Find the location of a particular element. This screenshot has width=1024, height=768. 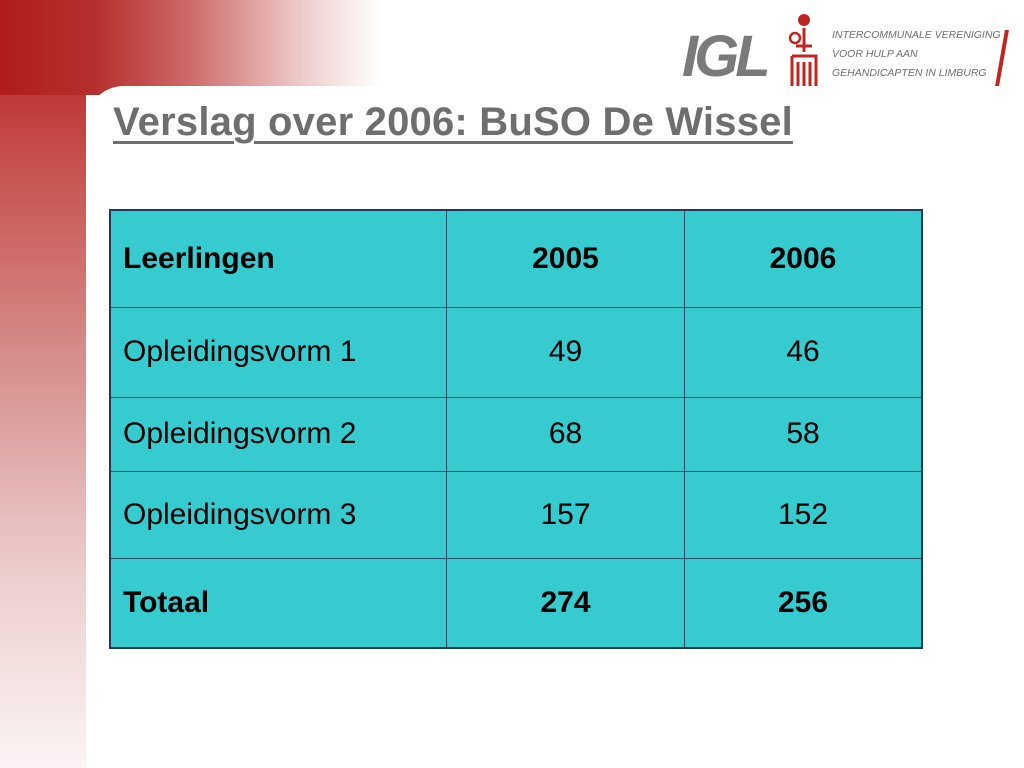

row-label: Opleidingsvorm 3 is located at coordinates (278, 514).